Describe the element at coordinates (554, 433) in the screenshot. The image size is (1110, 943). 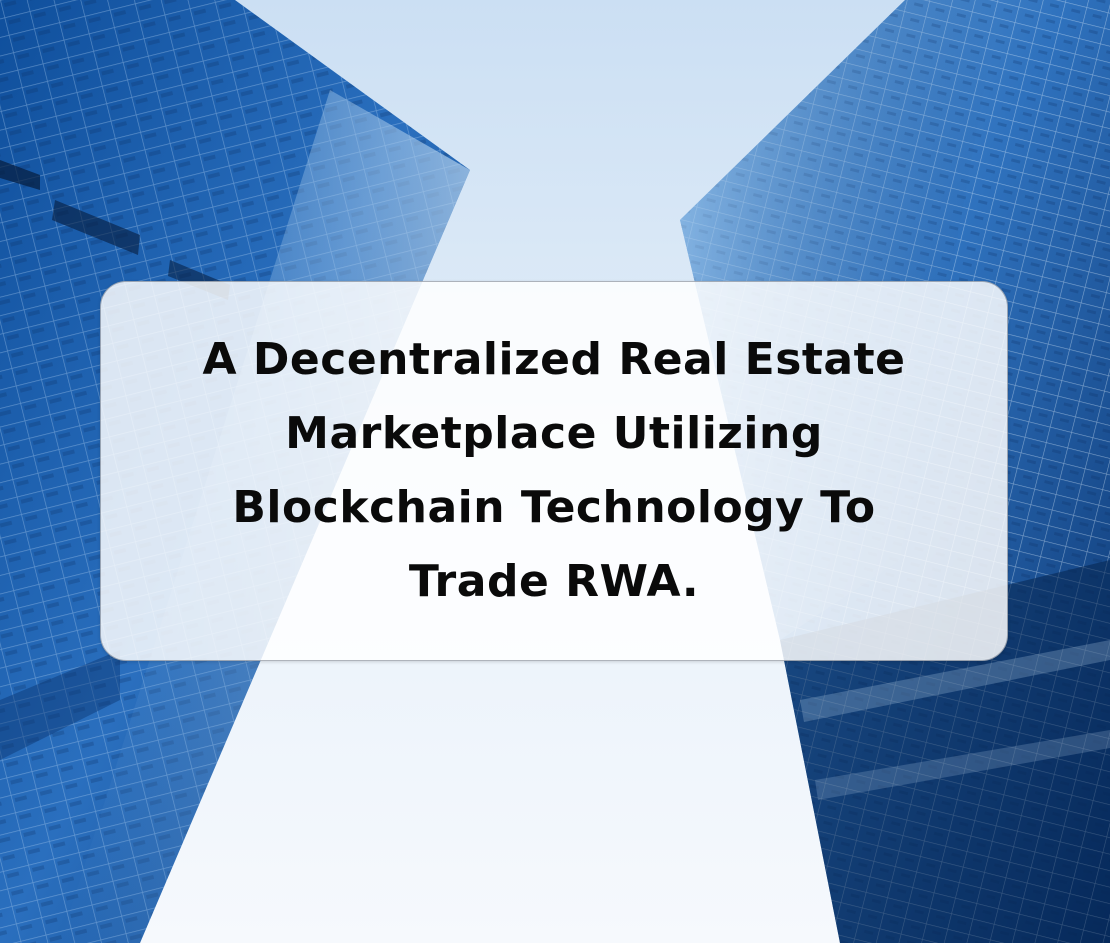
I see `headline-line-2: Marketplace Utilizing` at that location.